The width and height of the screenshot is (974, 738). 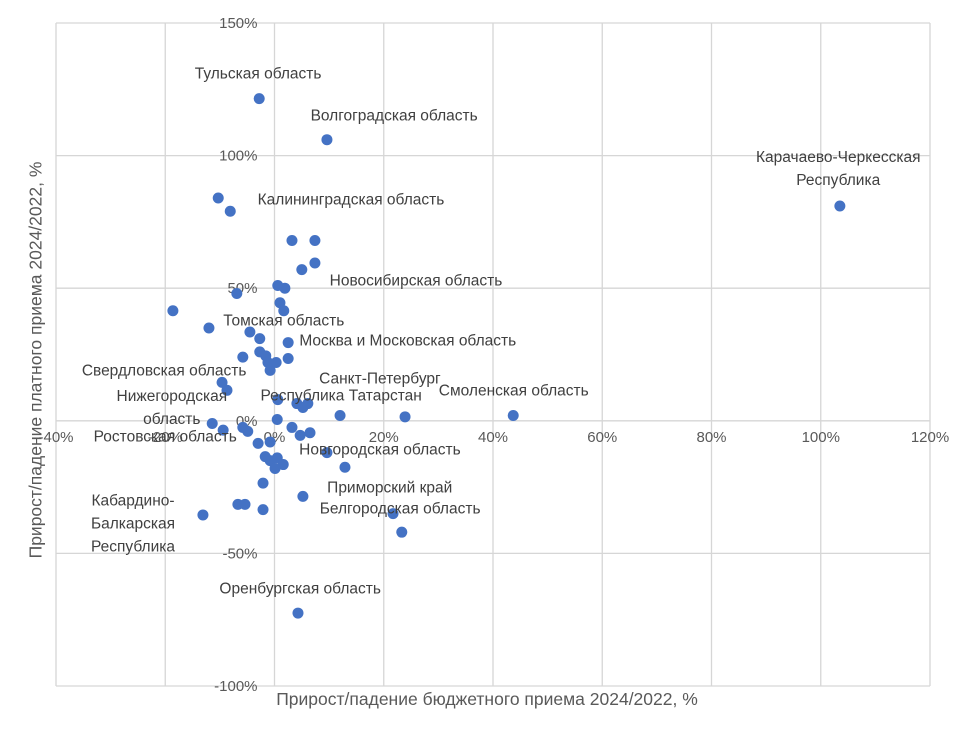 What do you see at coordinates (238, 156) in the screenshot?
I see `y-tick-label: 100%` at bounding box center [238, 156].